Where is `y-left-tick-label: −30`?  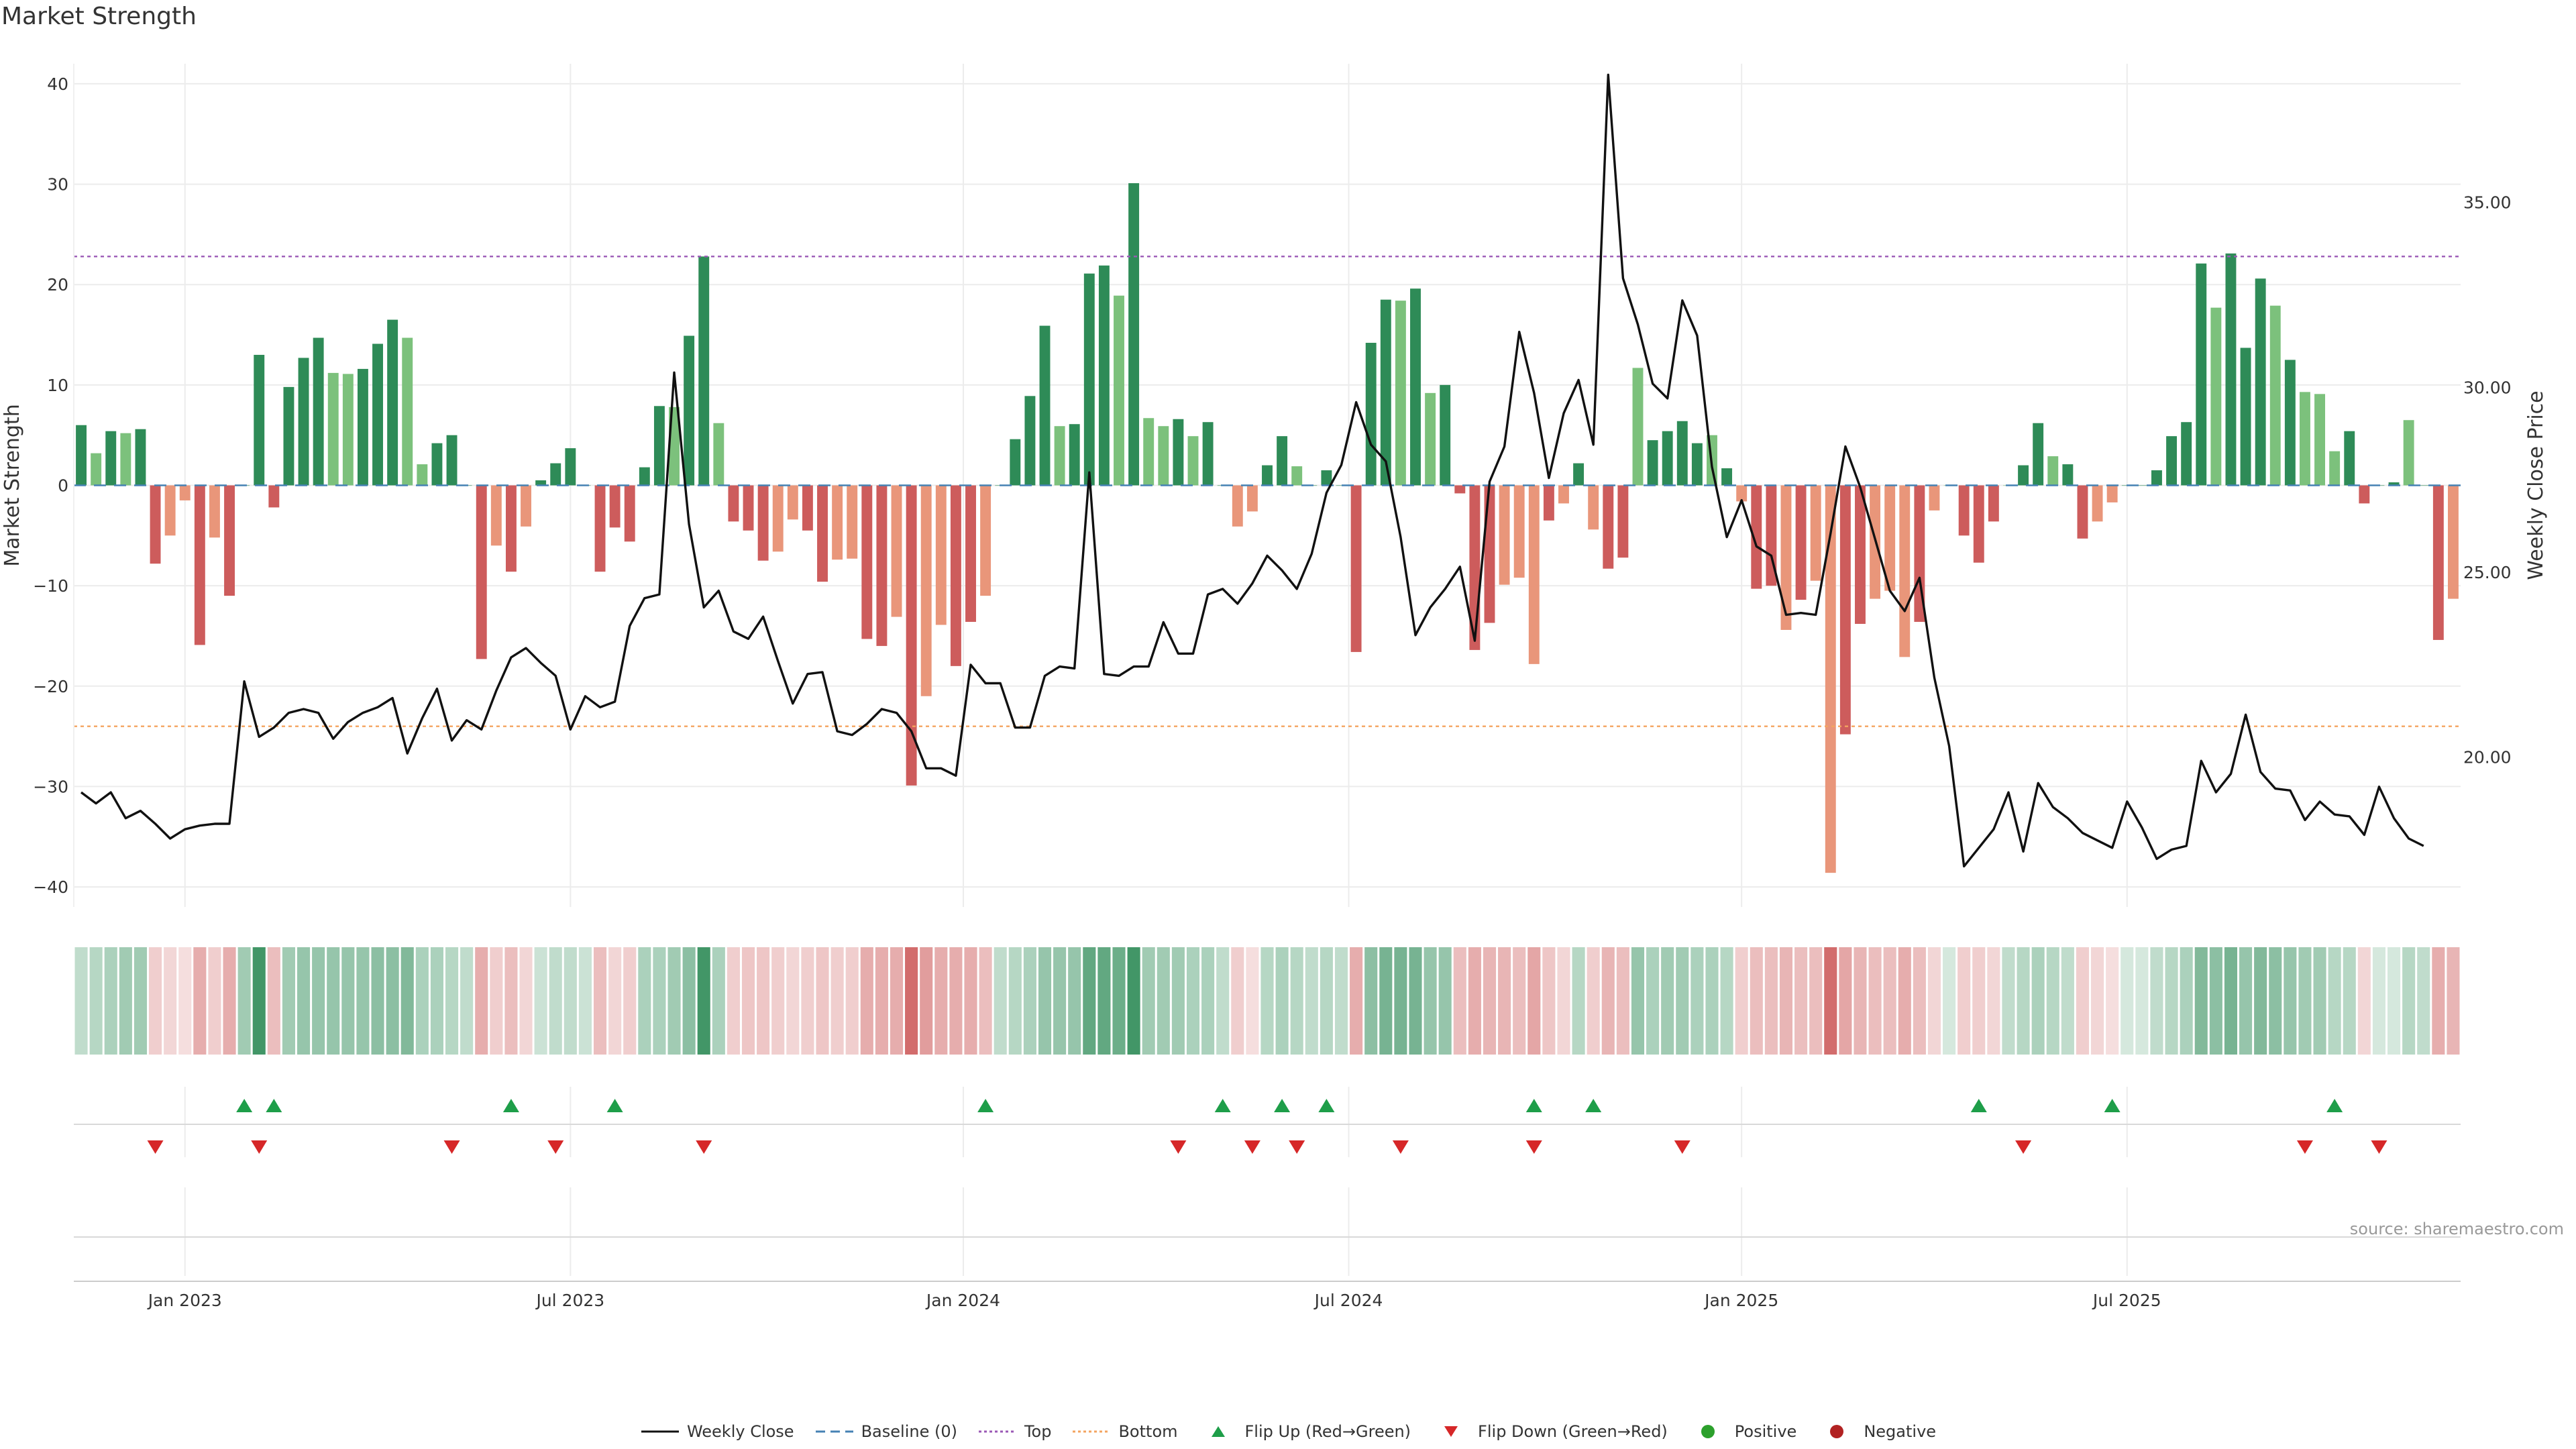 y-left-tick-label: −30 is located at coordinates (50, 786).